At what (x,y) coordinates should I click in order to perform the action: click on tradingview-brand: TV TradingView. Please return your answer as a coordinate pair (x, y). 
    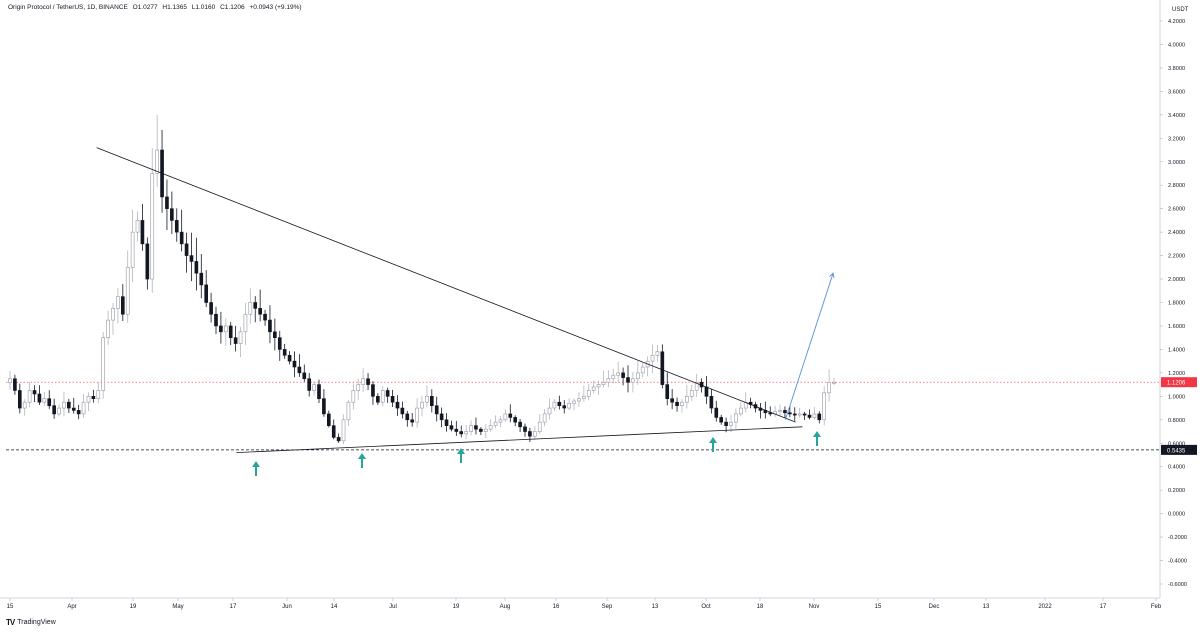
    Looking at the image, I should click on (31, 622).